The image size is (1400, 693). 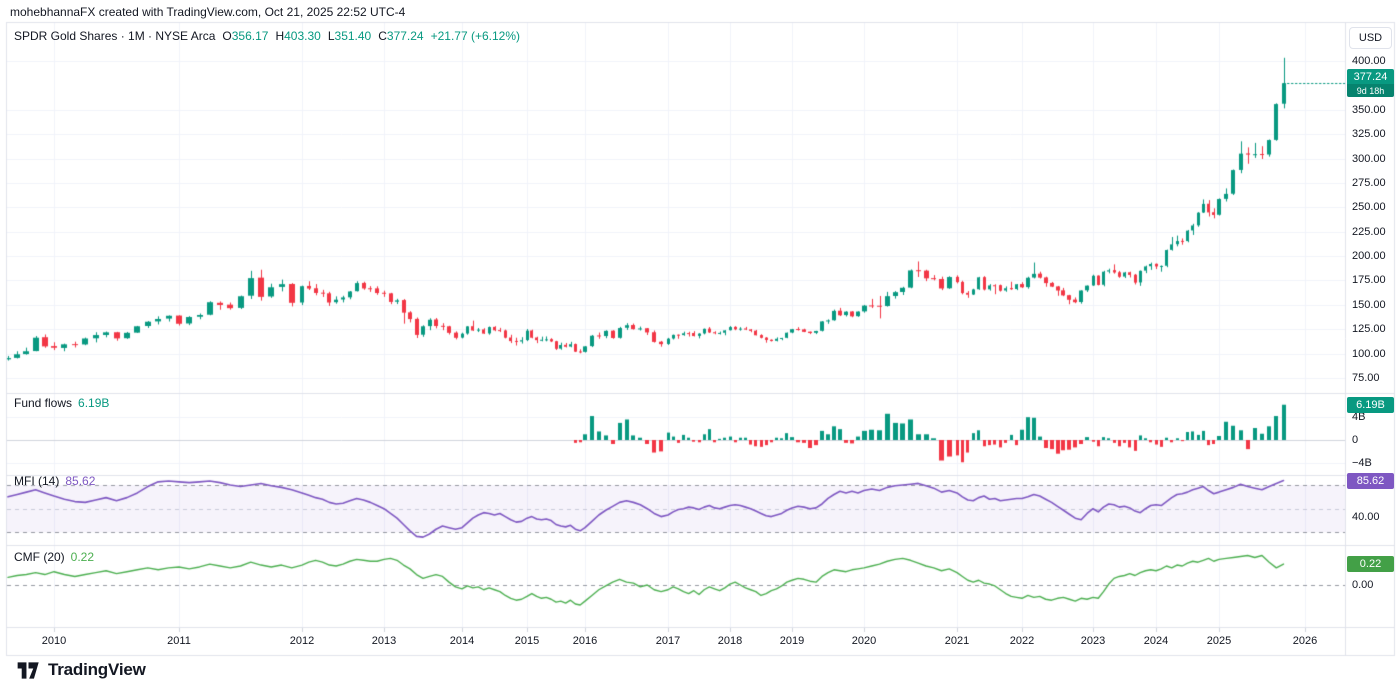 I want to click on ohlc-high-label: H, so click(x=280, y=36).